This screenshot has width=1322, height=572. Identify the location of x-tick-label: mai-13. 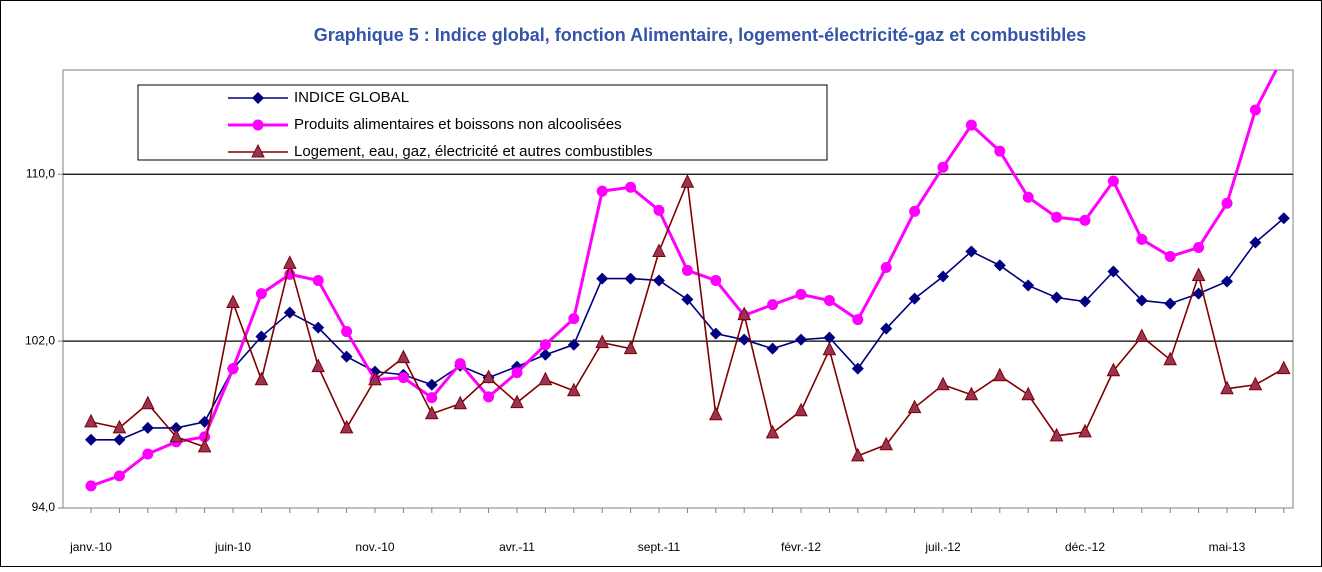
(1227, 547).